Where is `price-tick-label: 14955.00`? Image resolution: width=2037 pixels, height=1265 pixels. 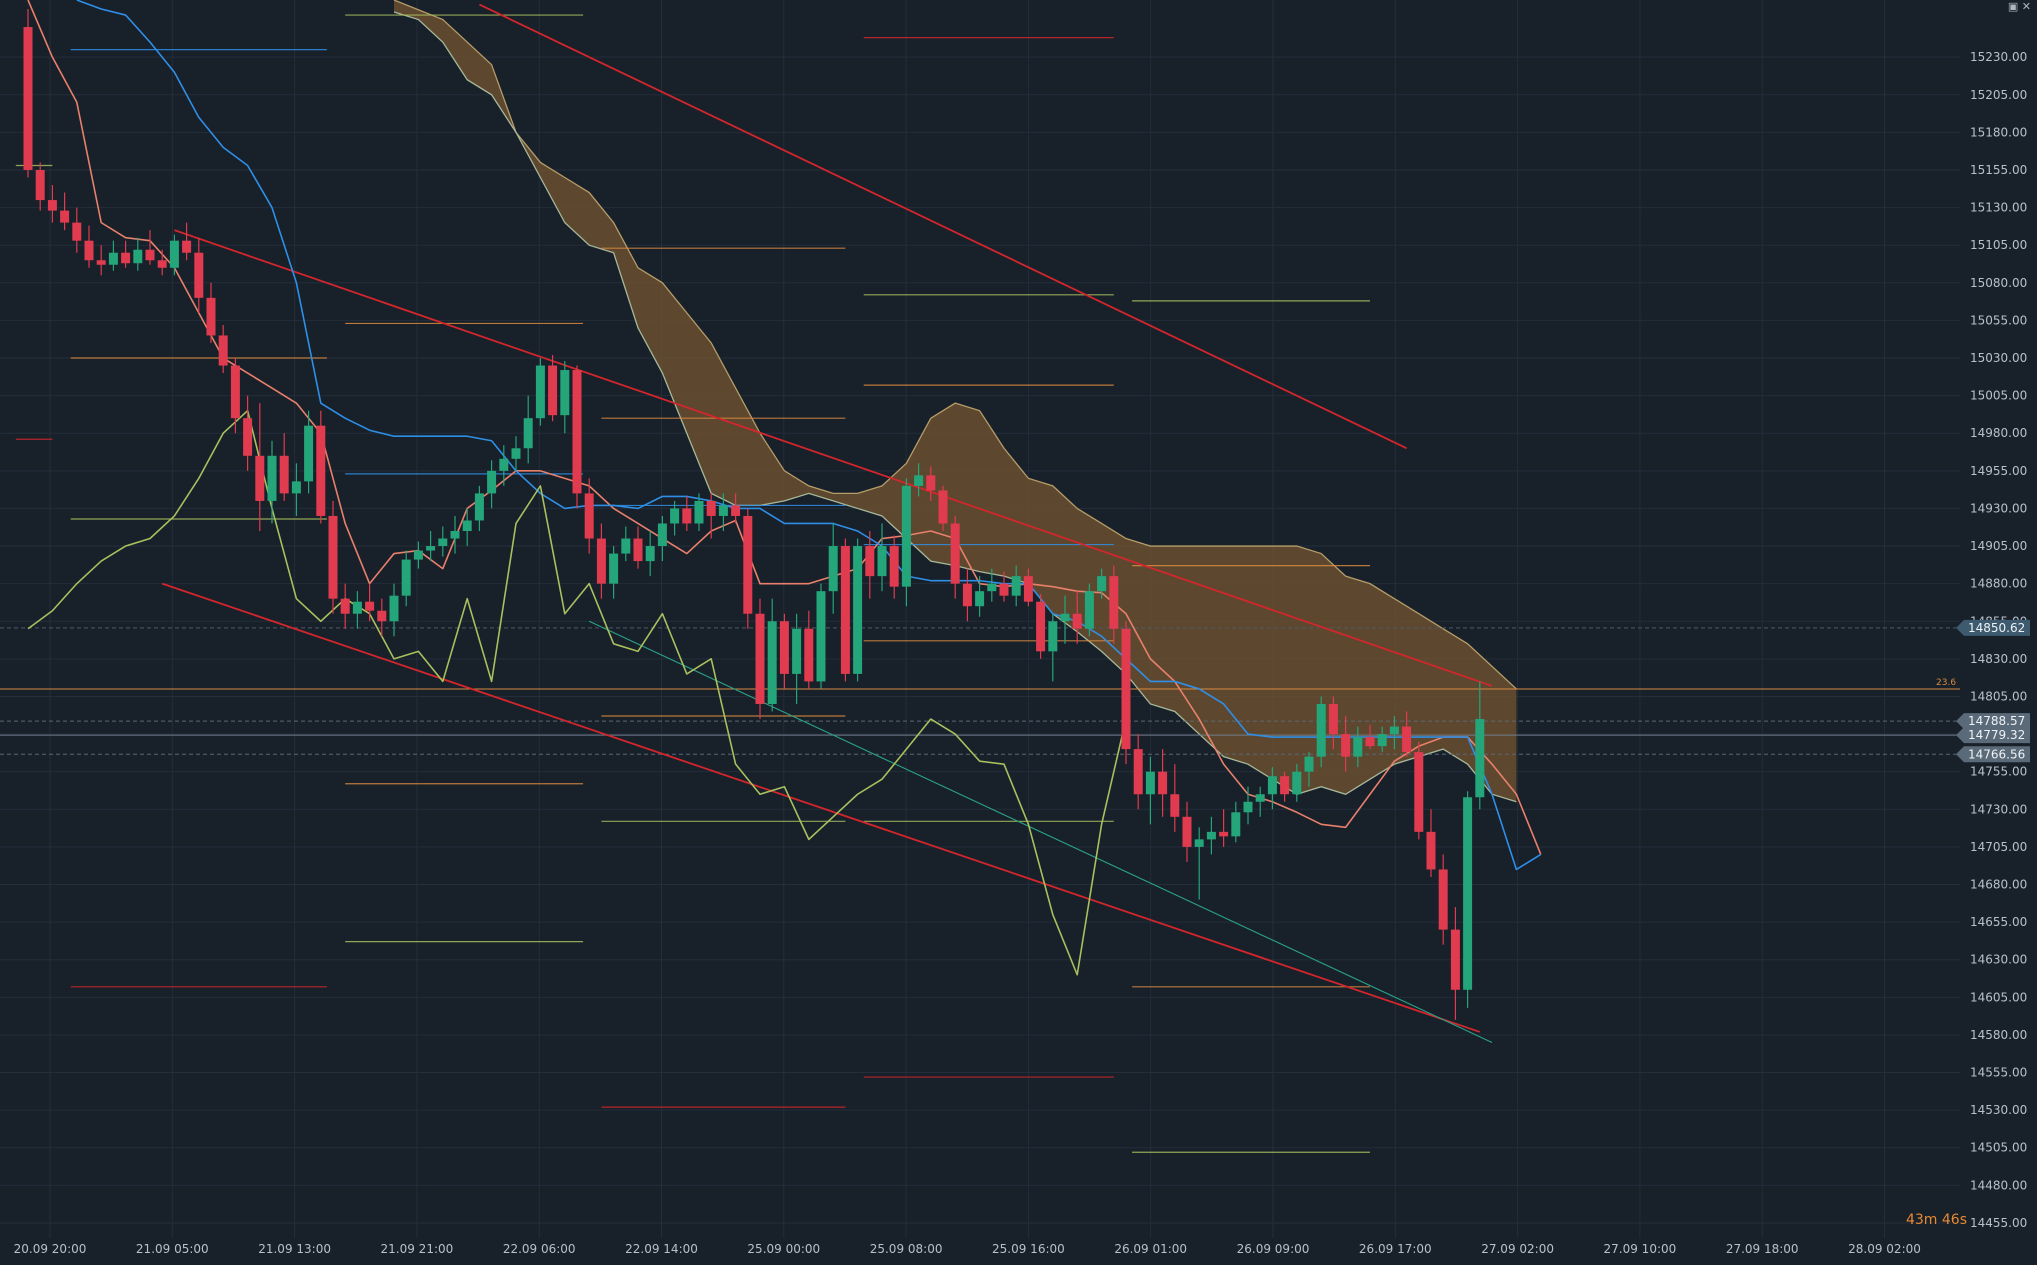 price-tick-label: 14955.00 is located at coordinates (1998, 471).